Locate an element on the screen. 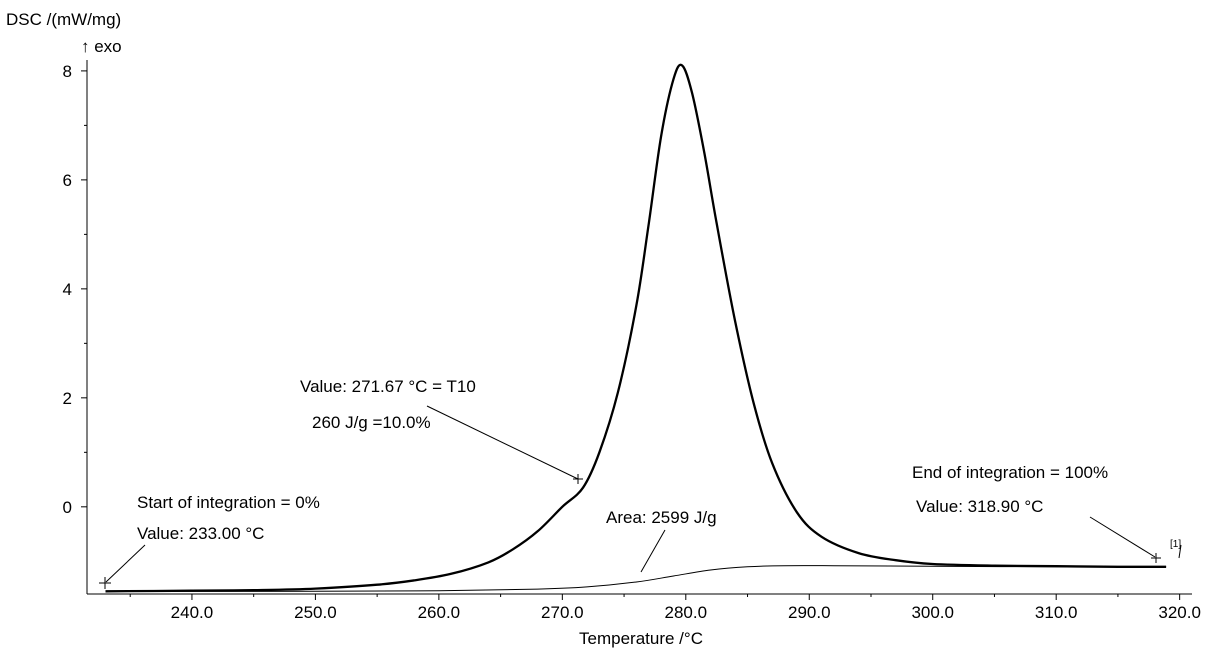  x-axis-label: Temperature /°C is located at coordinates (641, 638).